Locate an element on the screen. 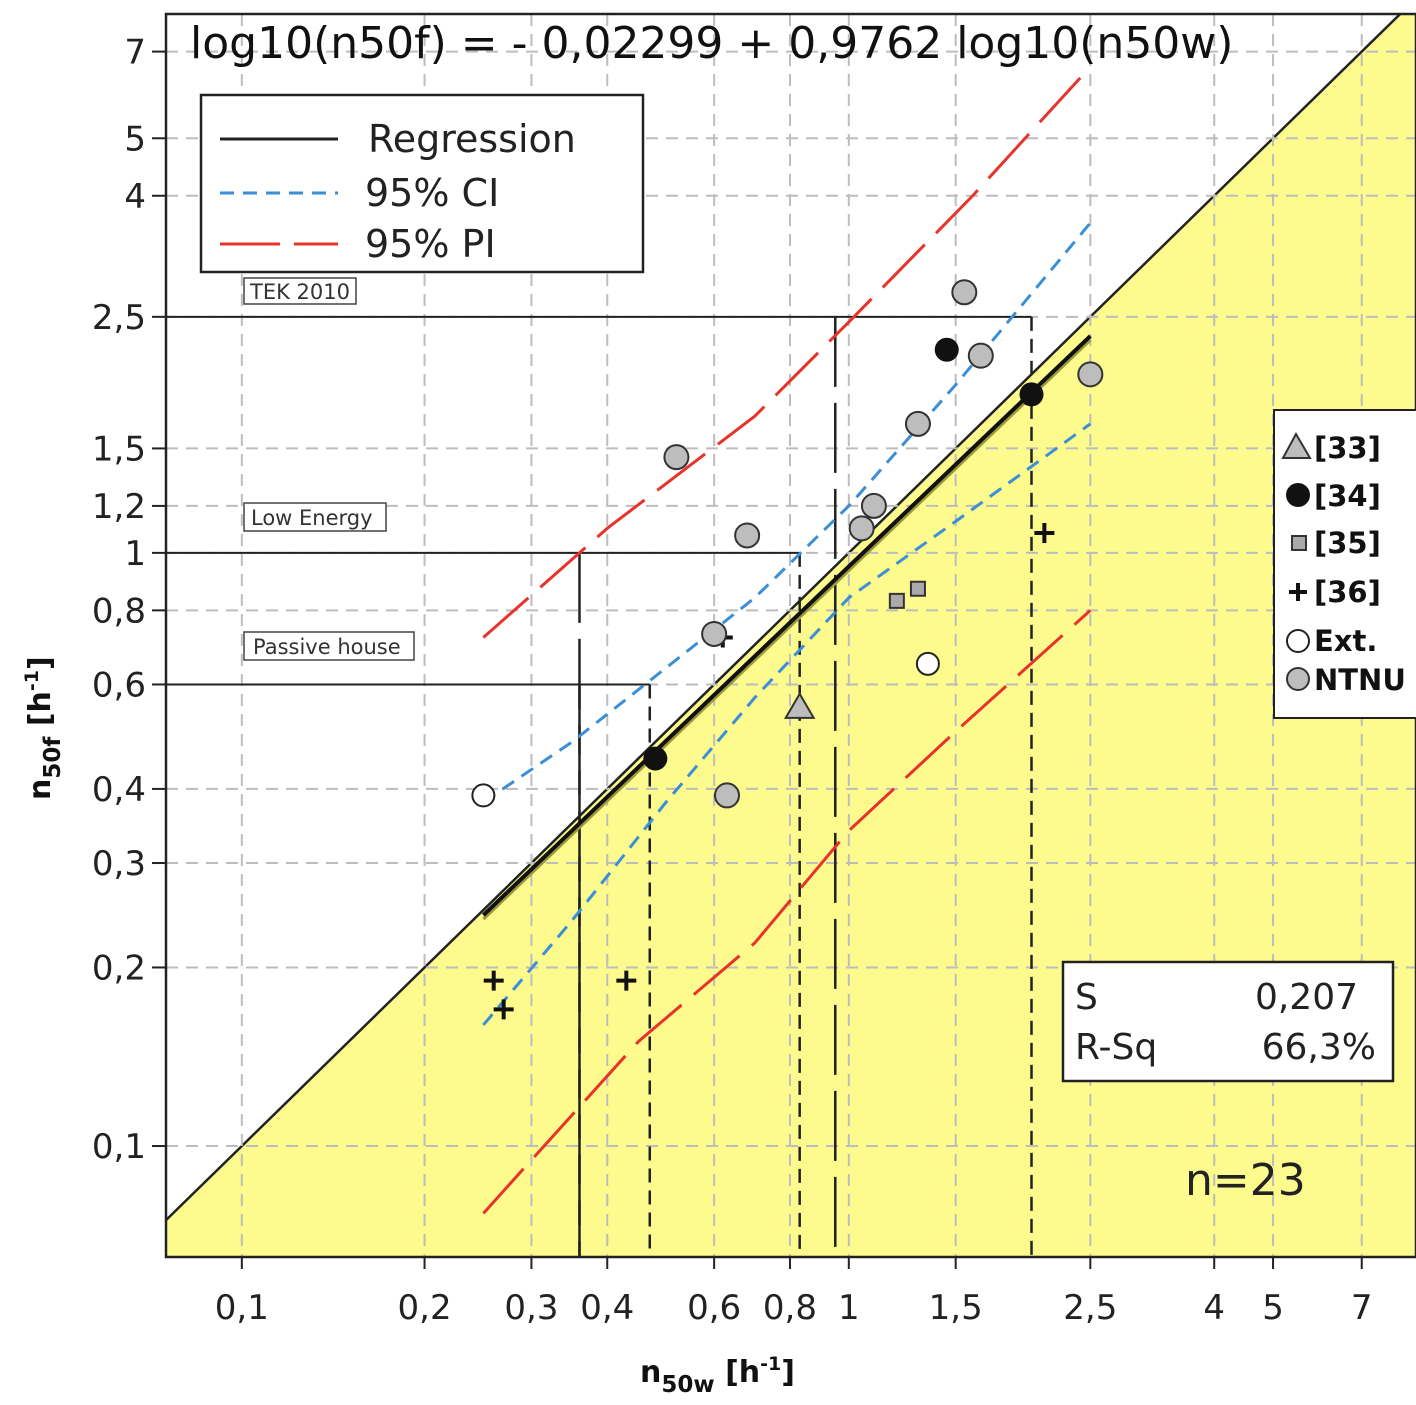 This screenshot has height=1405, width=1416. reference-tag-passive-house: Passive house is located at coordinates (329, 646).